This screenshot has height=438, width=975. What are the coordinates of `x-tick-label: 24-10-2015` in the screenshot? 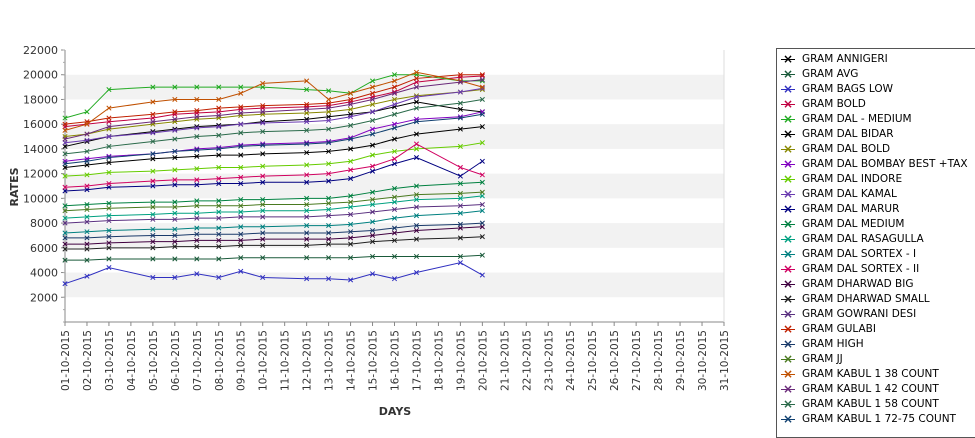 It's located at (571, 360).